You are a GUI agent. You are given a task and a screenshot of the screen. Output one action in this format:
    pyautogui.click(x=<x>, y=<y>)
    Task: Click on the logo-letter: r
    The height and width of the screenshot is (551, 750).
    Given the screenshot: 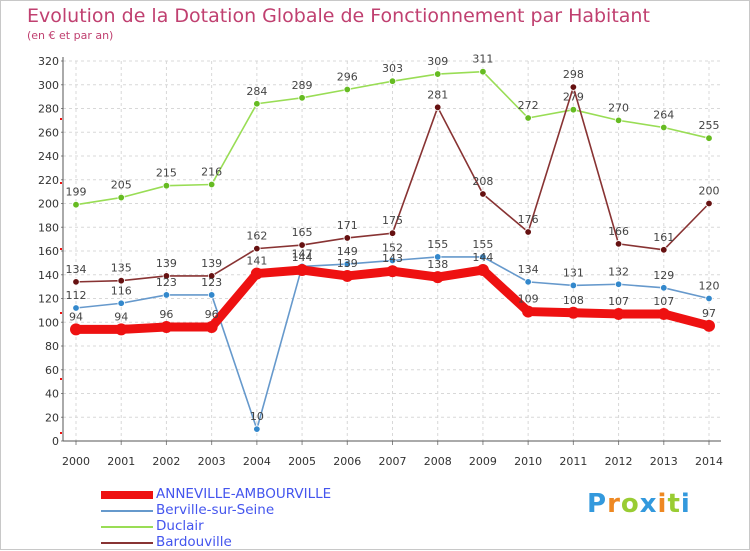 What is the action you would take?
    pyautogui.click(x=614, y=504)
    